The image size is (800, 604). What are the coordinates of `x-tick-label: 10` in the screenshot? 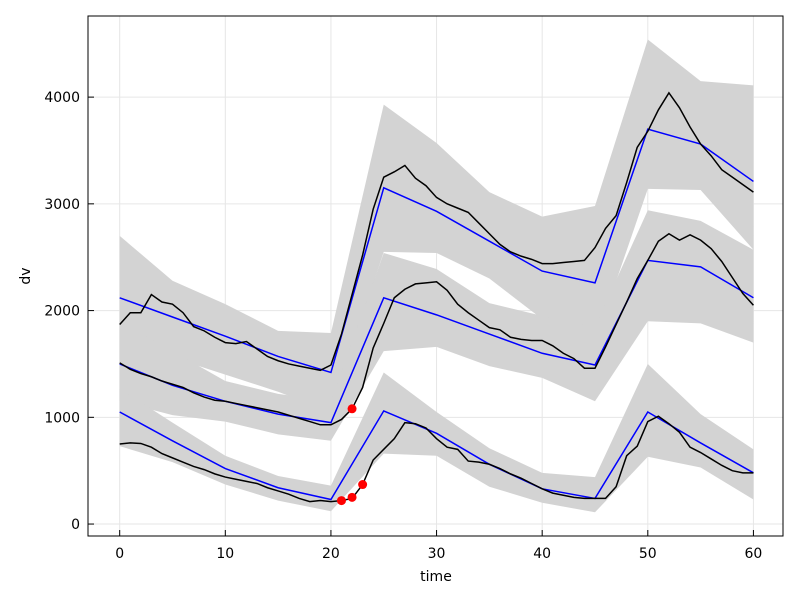 It's located at (225, 554).